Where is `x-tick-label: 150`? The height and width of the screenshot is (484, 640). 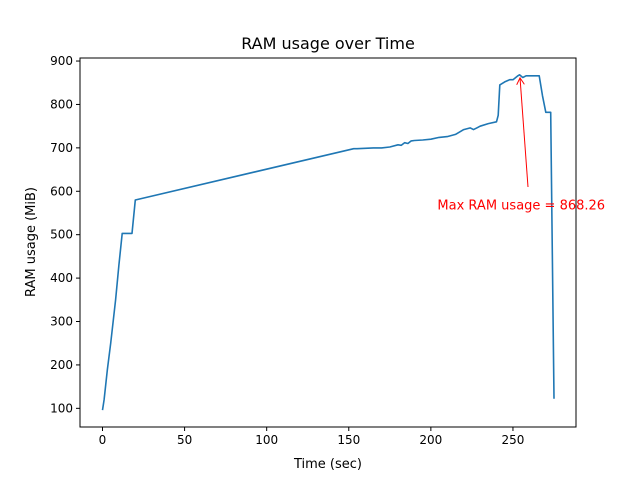
x-tick-label: 150 is located at coordinates (348, 440).